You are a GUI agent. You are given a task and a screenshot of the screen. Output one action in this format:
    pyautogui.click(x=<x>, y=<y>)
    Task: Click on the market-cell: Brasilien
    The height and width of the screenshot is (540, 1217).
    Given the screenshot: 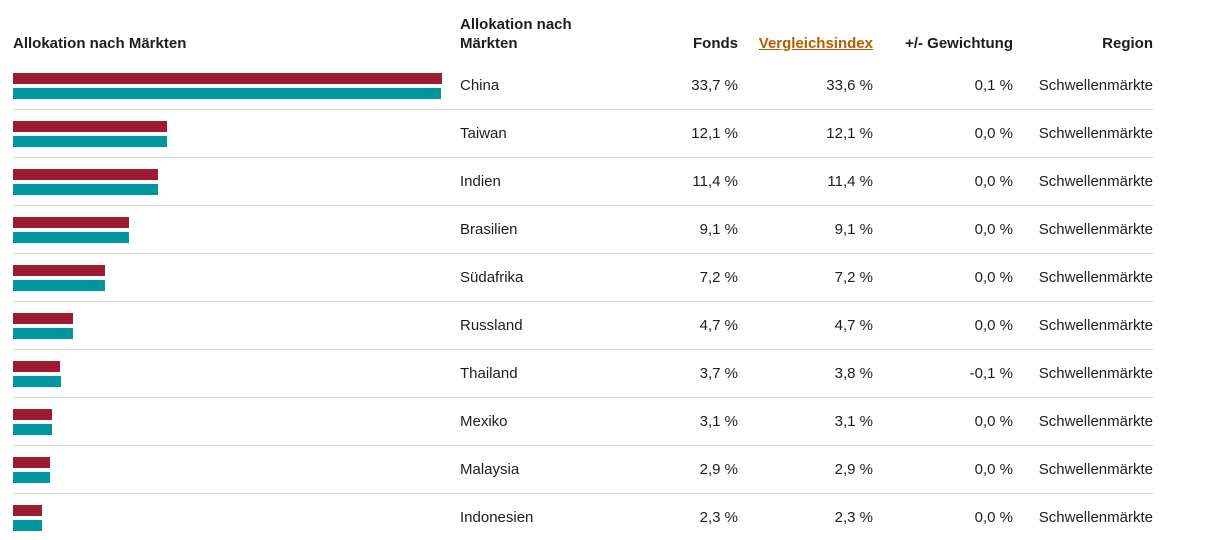 What is the action you would take?
    pyautogui.click(x=489, y=229)
    